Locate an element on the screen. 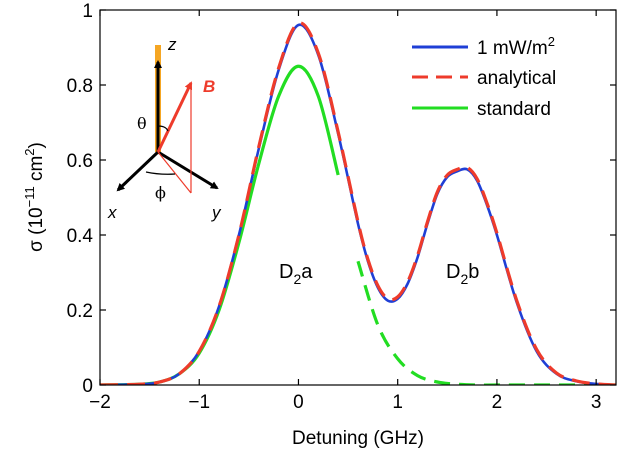 The height and width of the screenshot is (454, 619). b-vector-label: B is located at coordinates (209, 86).